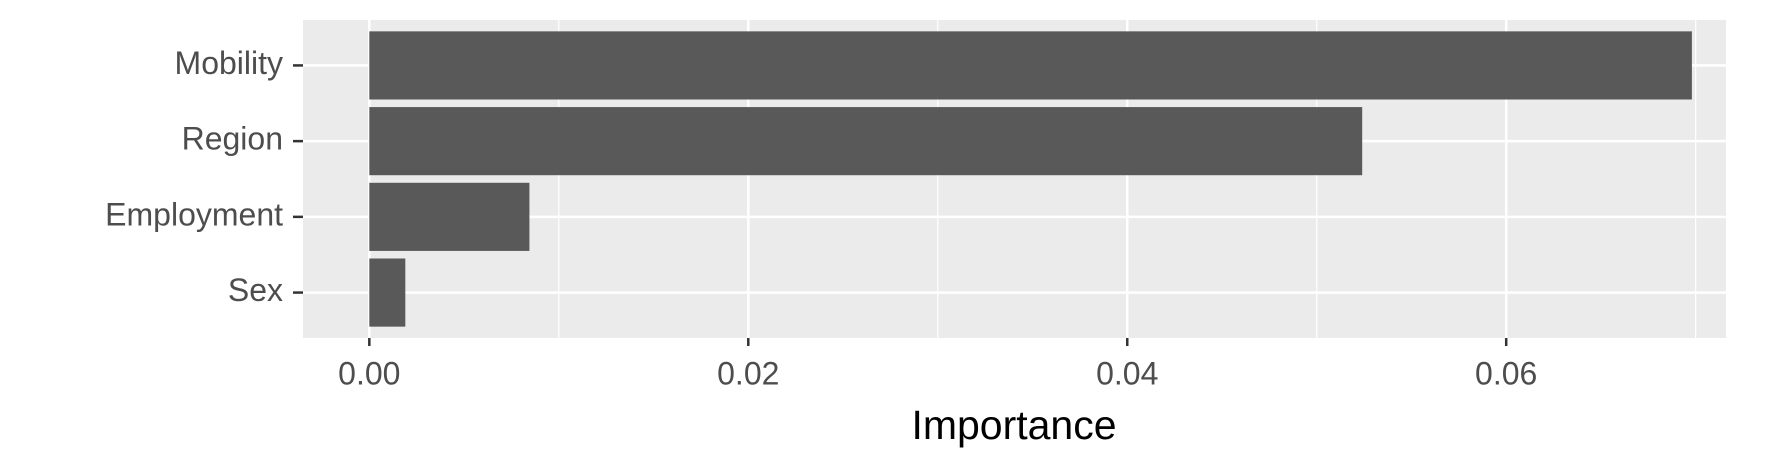  Describe the element at coordinates (748, 373) in the screenshot. I see `x-tick-label: 0.02` at that location.